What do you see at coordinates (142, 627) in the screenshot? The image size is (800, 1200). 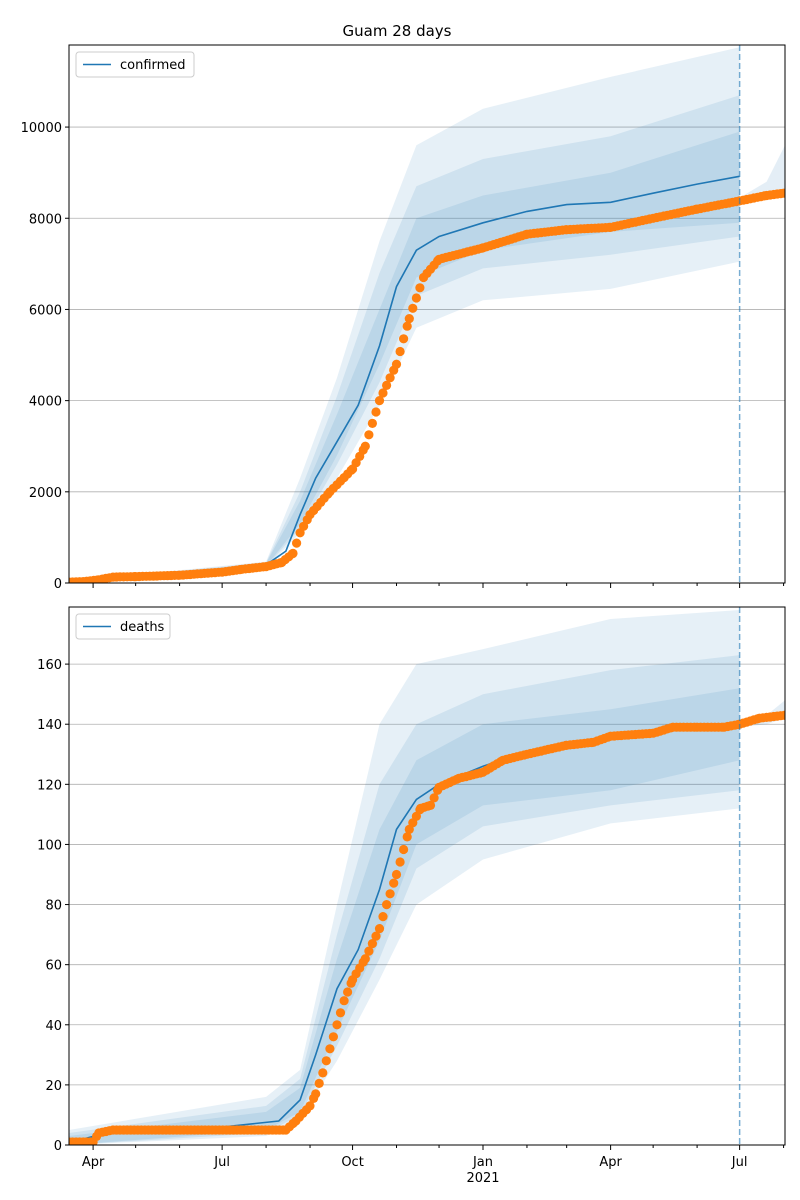 I see `legend-label-deaths: deaths` at bounding box center [142, 627].